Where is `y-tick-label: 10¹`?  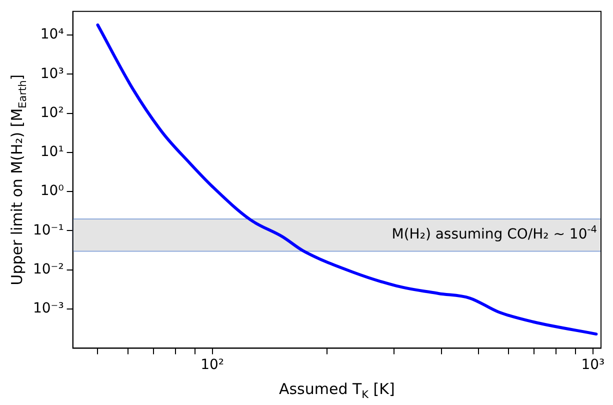 y-tick-label: 10¹ is located at coordinates (52, 152).